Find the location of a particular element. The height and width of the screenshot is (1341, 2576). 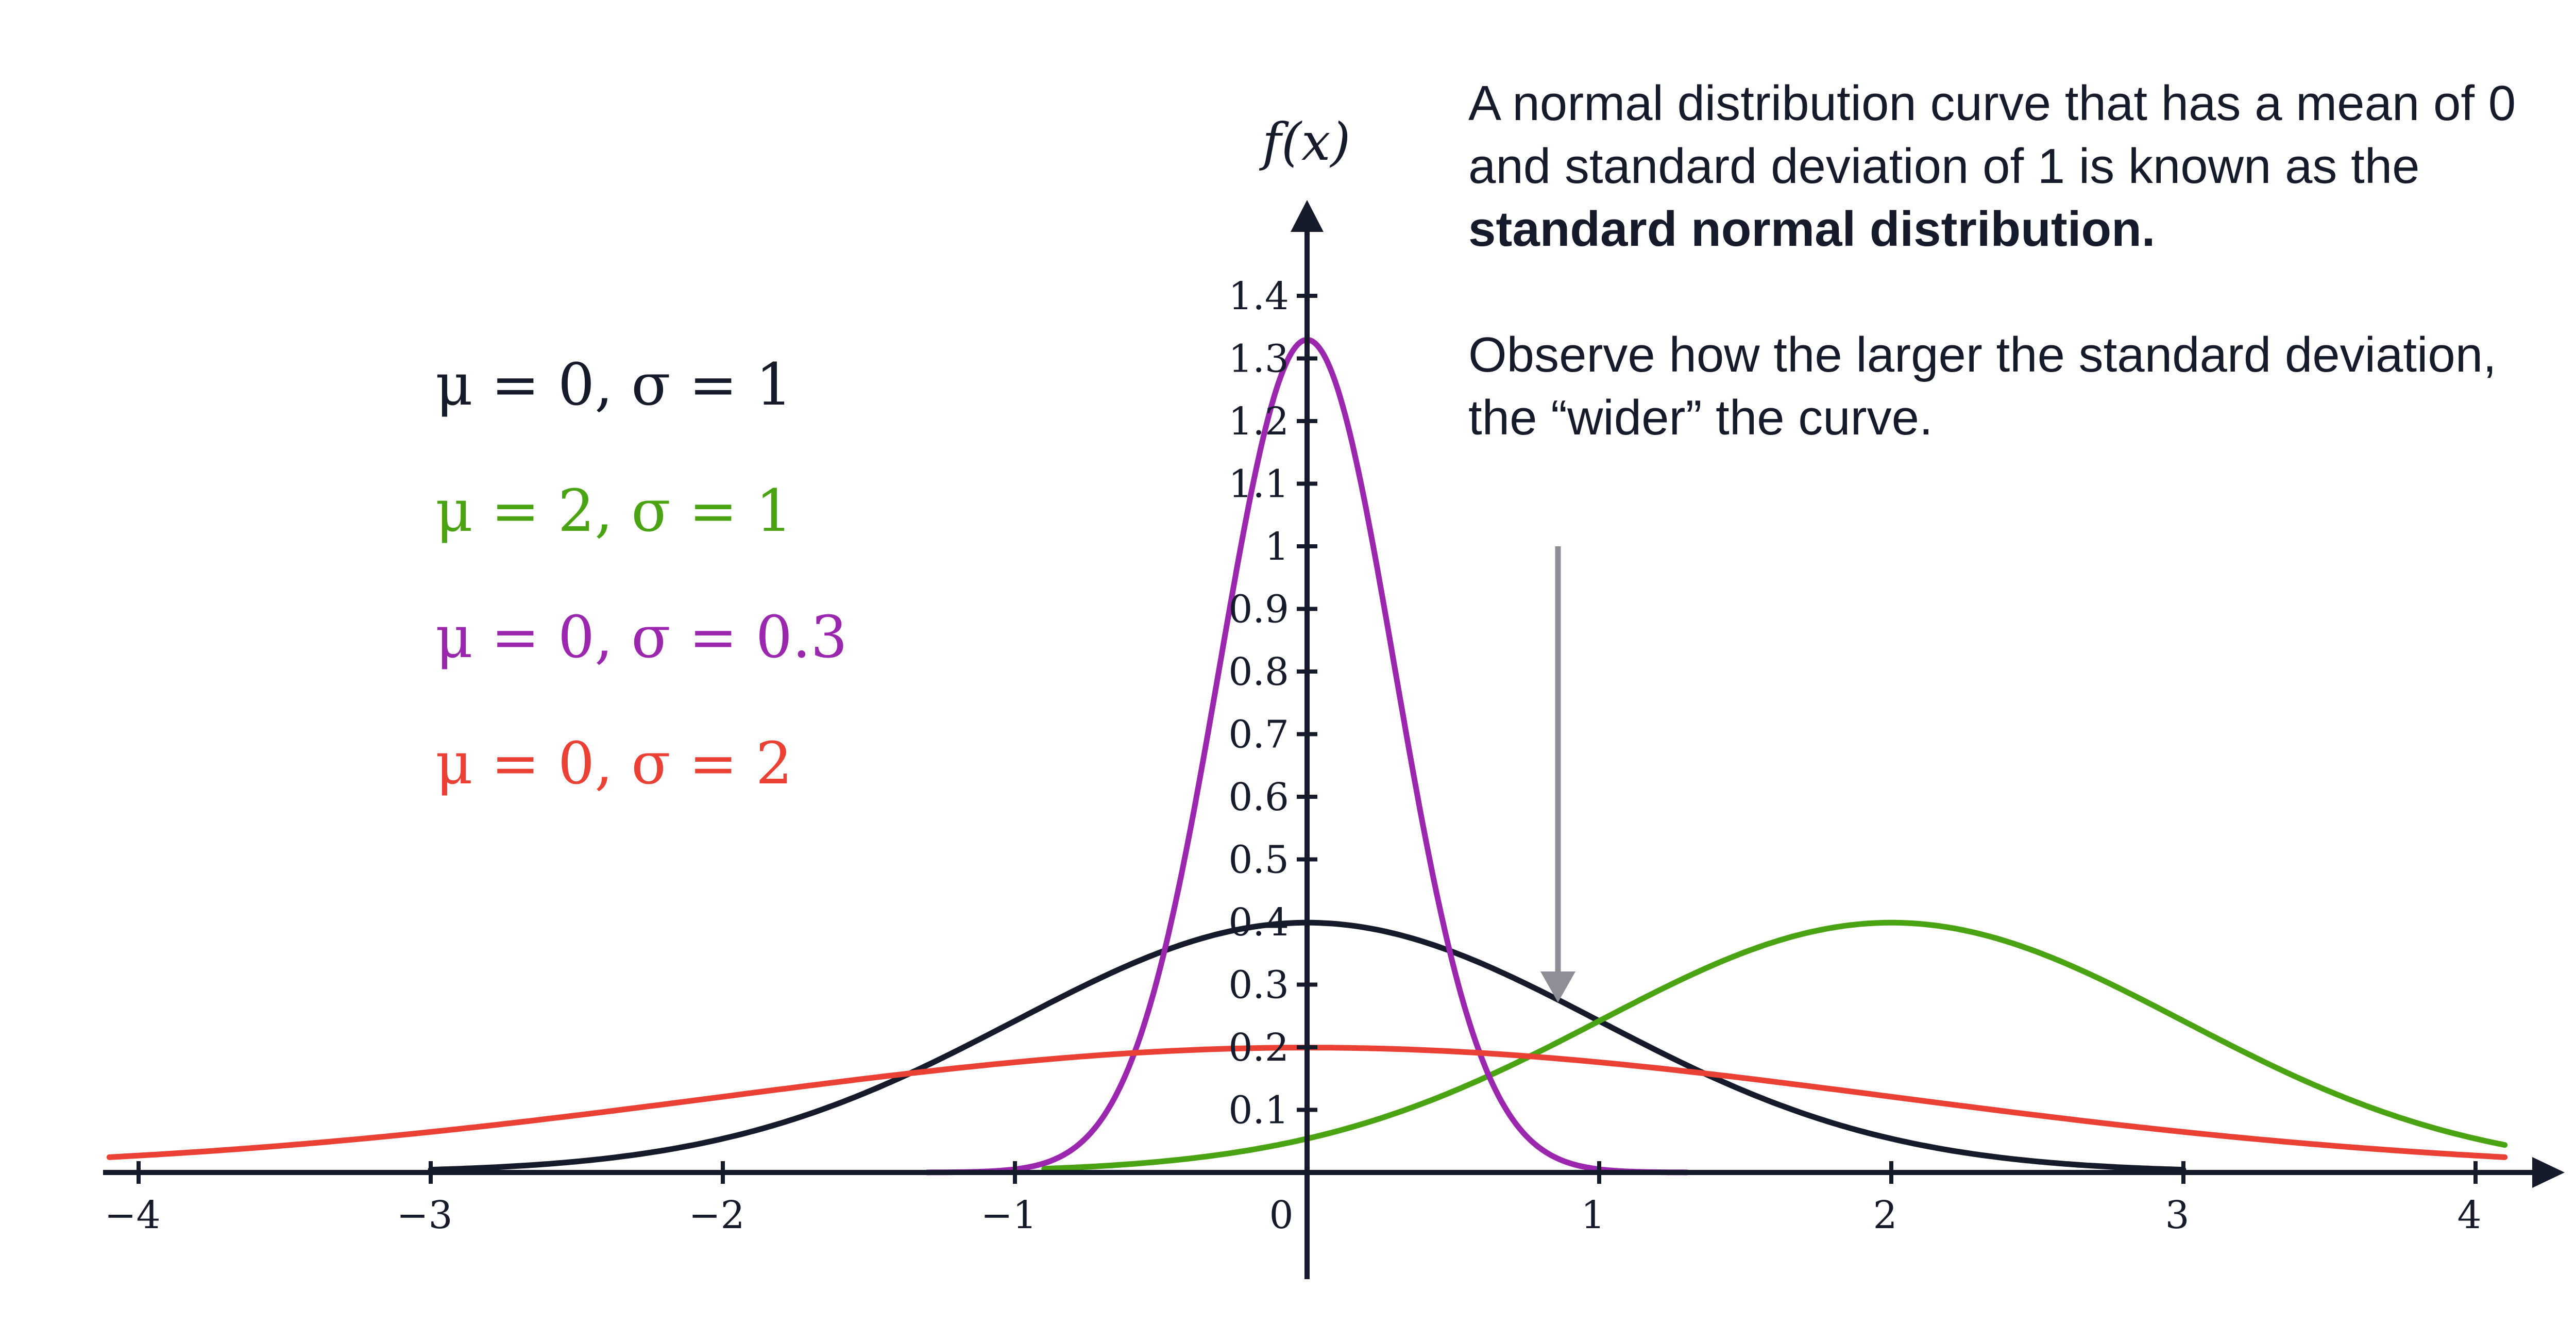

y-tick-label: 0.9 is located at coordinates (1258, 610).